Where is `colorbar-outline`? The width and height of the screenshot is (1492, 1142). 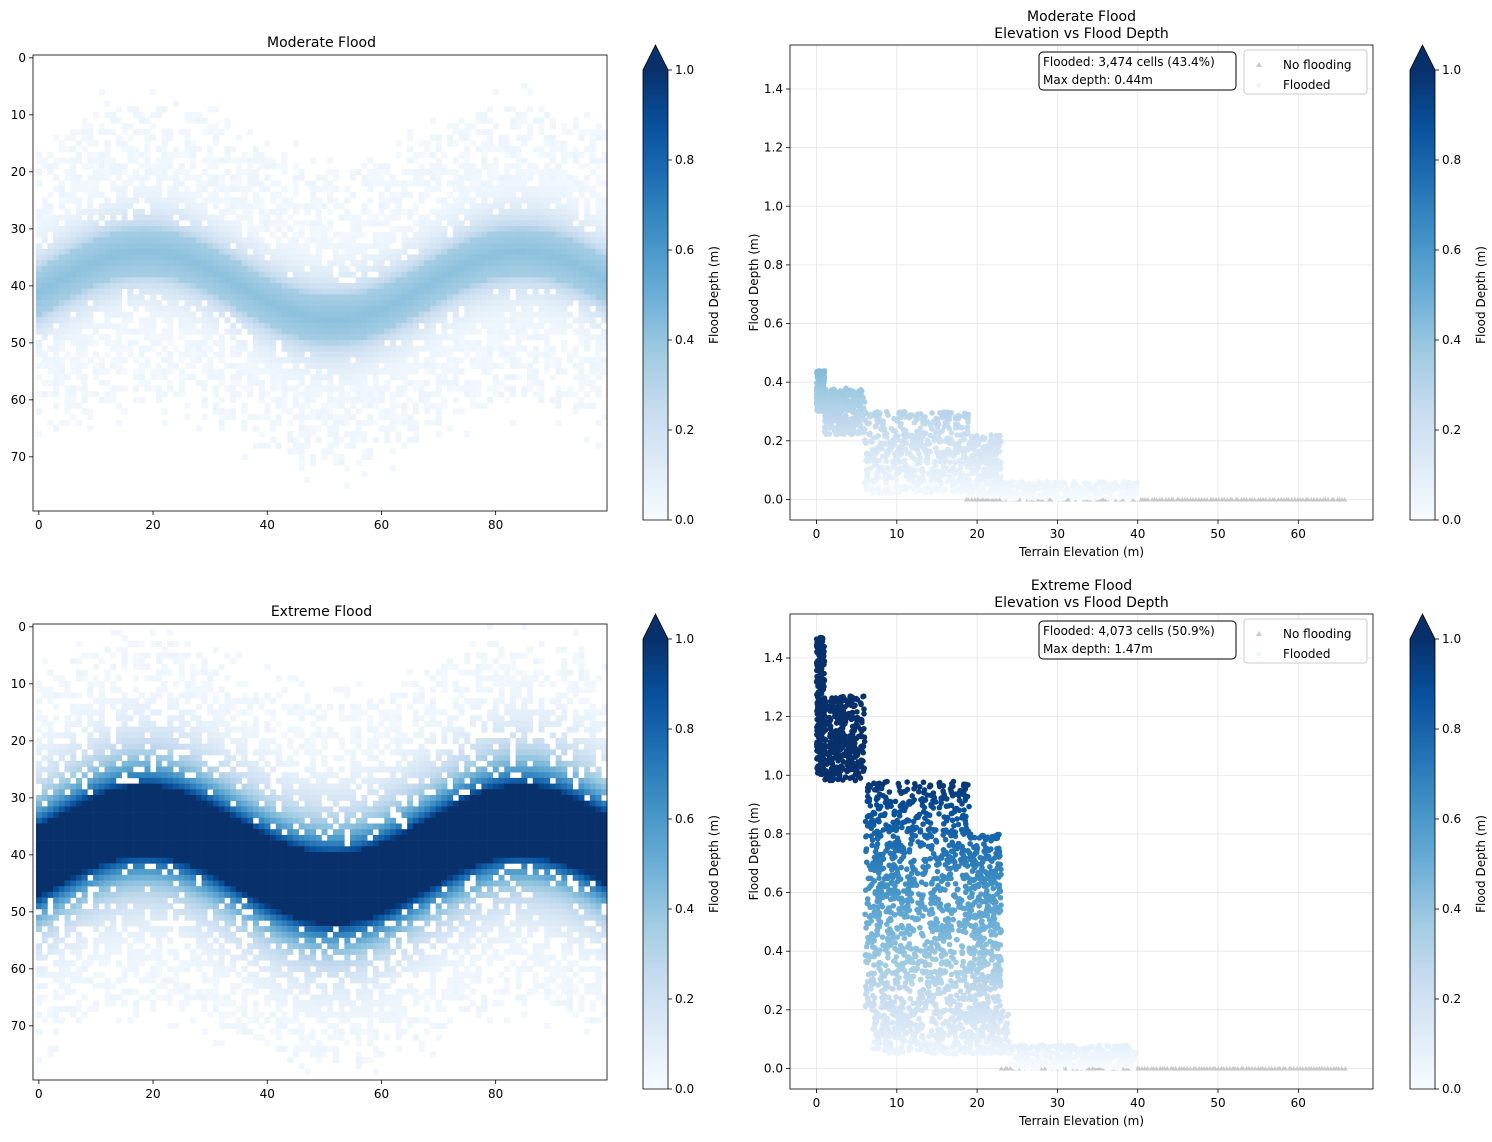
colorbar-outline is located at coordinates (655, 282).